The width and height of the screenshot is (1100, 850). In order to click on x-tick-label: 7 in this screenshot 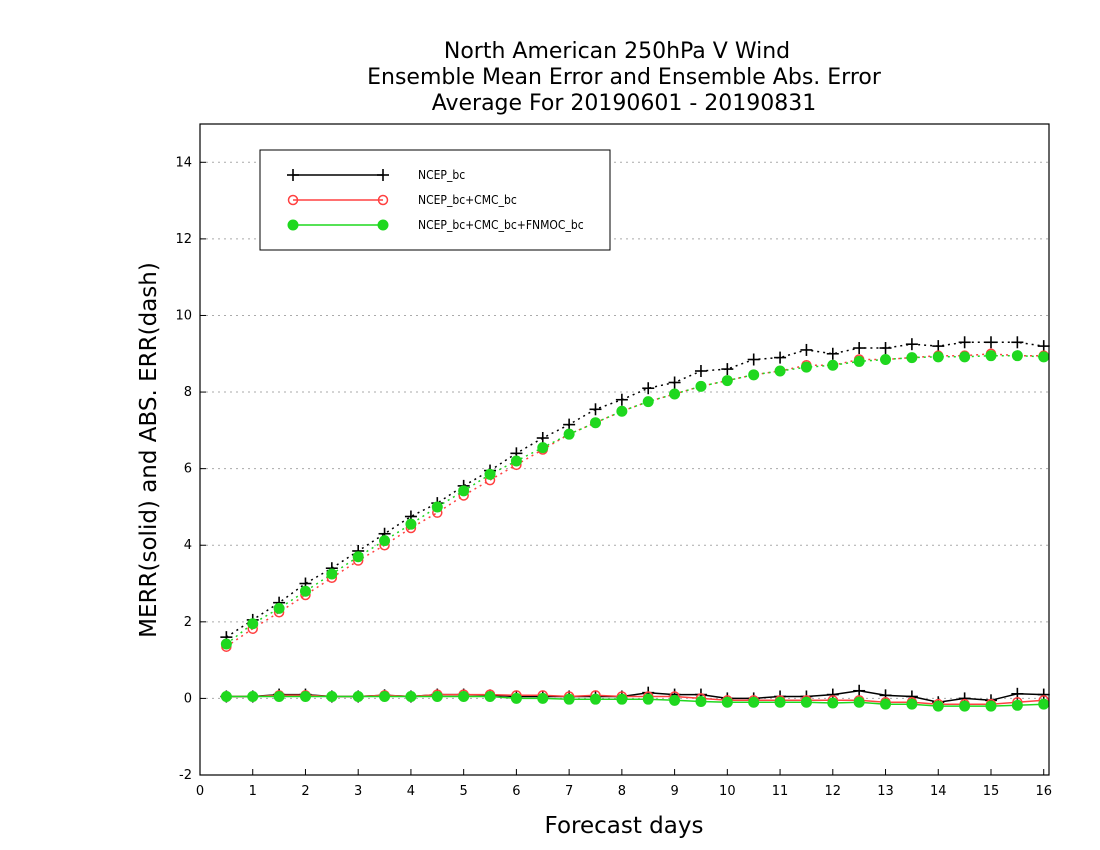, I will do `click(569, 791)`.